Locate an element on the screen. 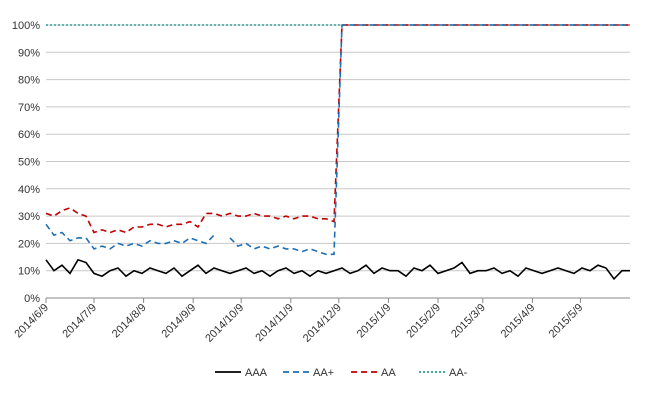  y-tick-label: 80% is located at coordinates (29, 81).